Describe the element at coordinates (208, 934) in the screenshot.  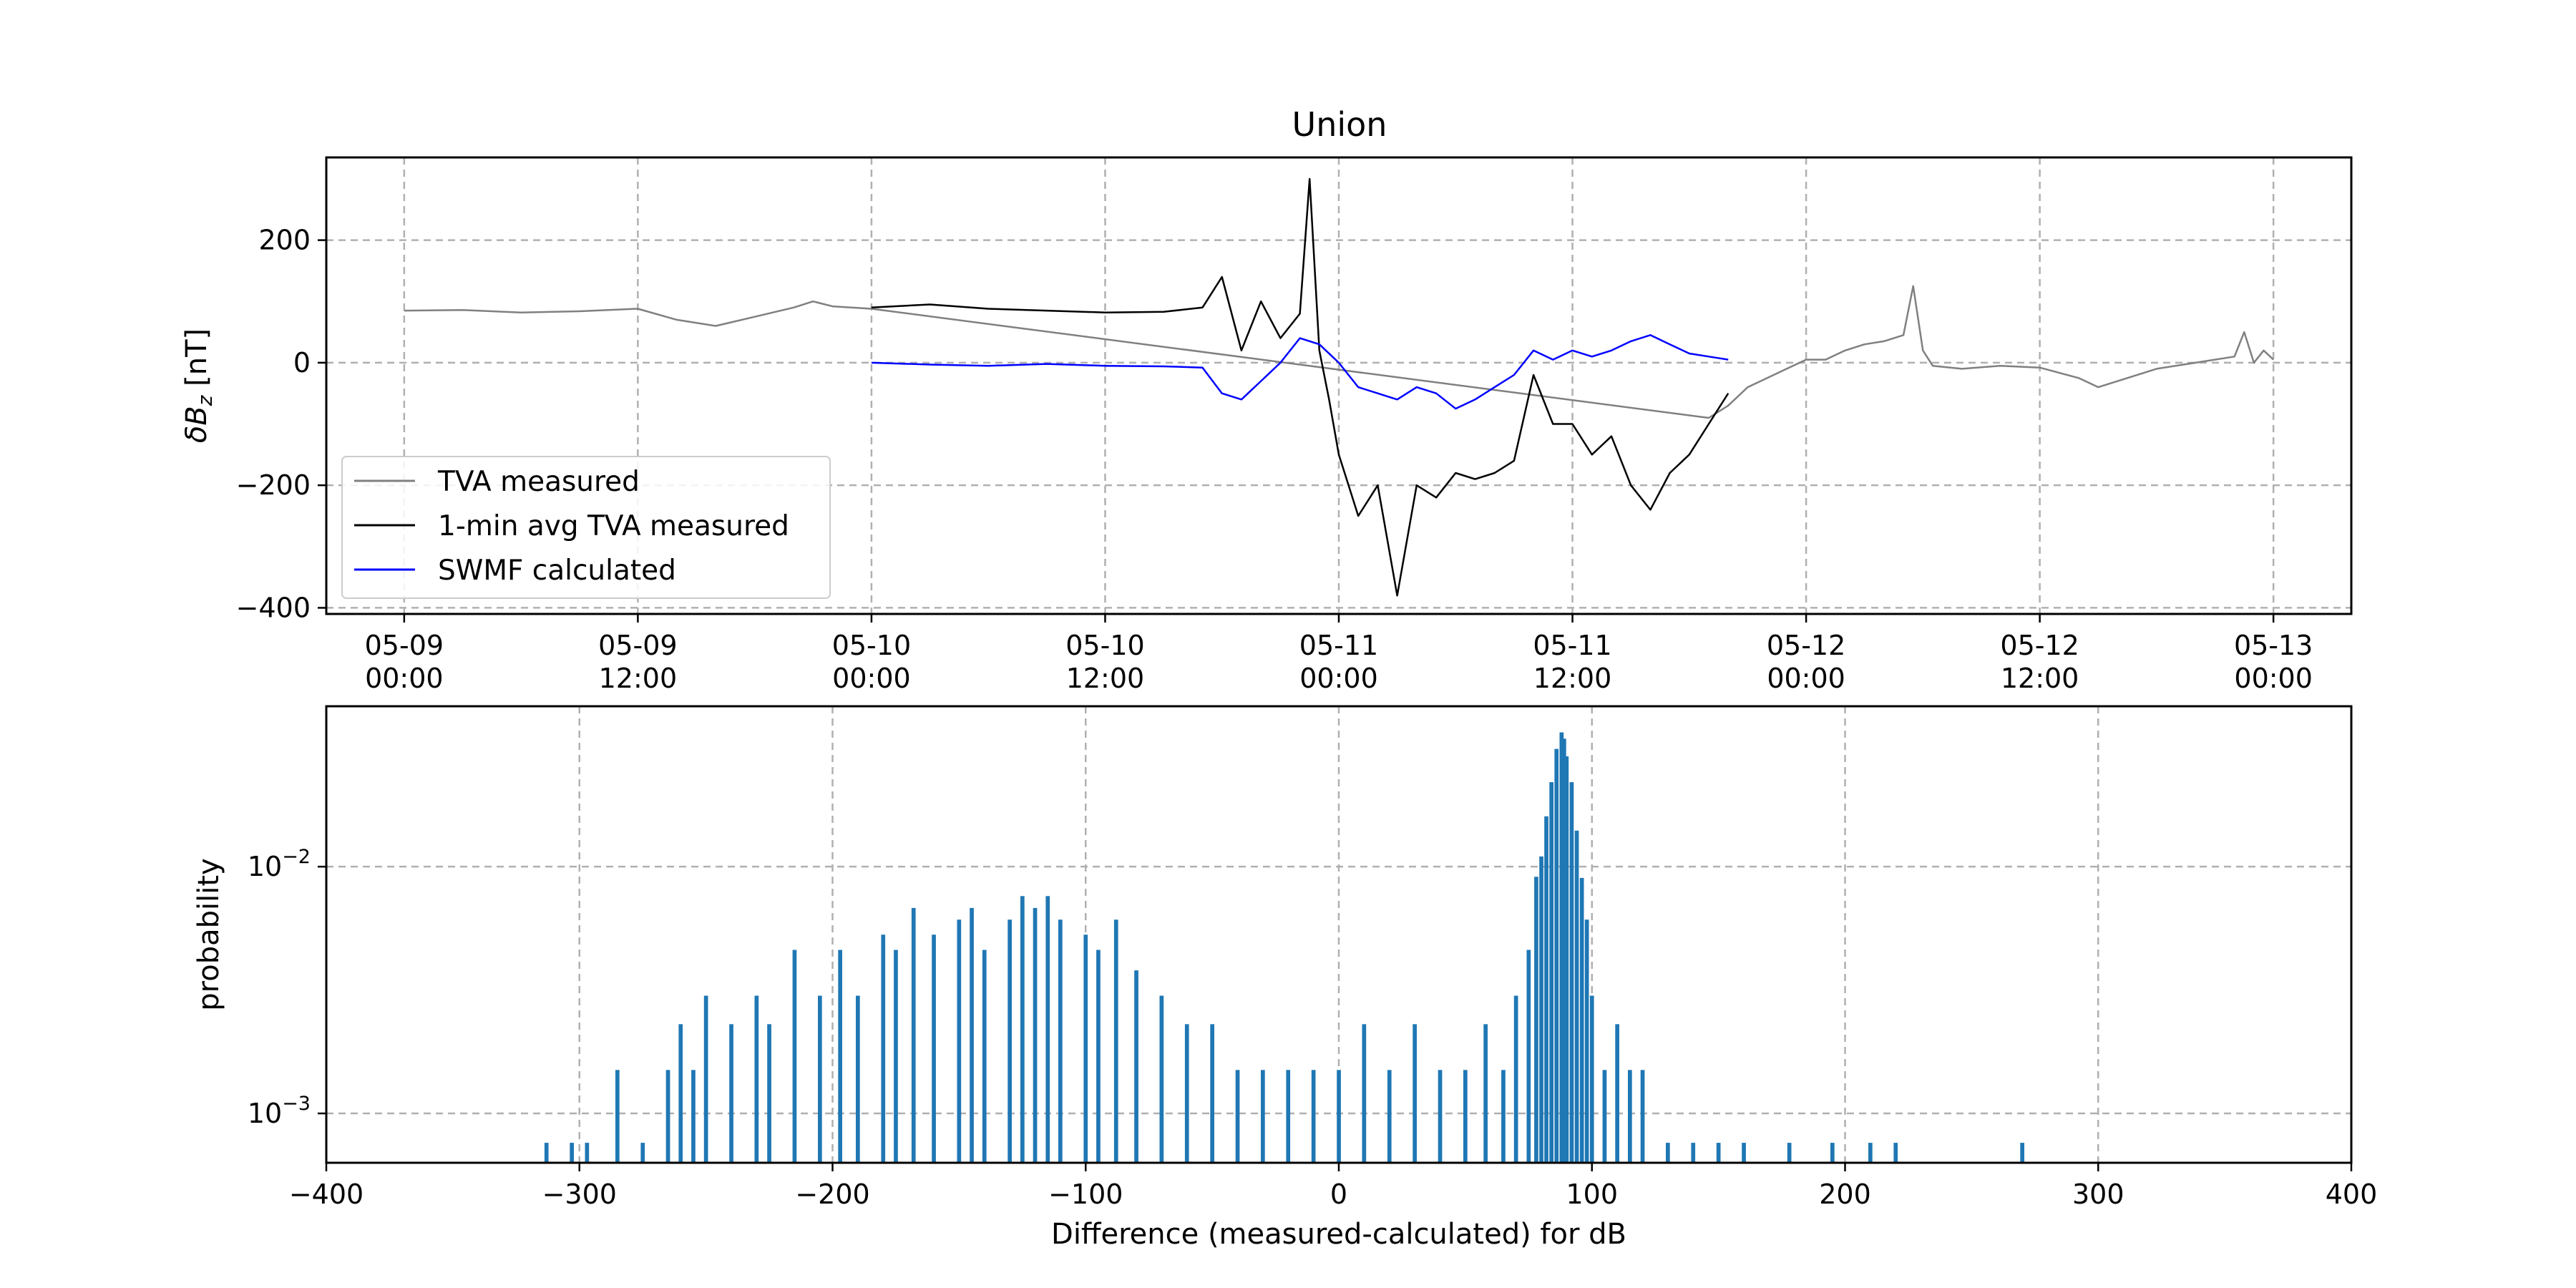
I see `histogram-y-axis-label: probability` at that location.